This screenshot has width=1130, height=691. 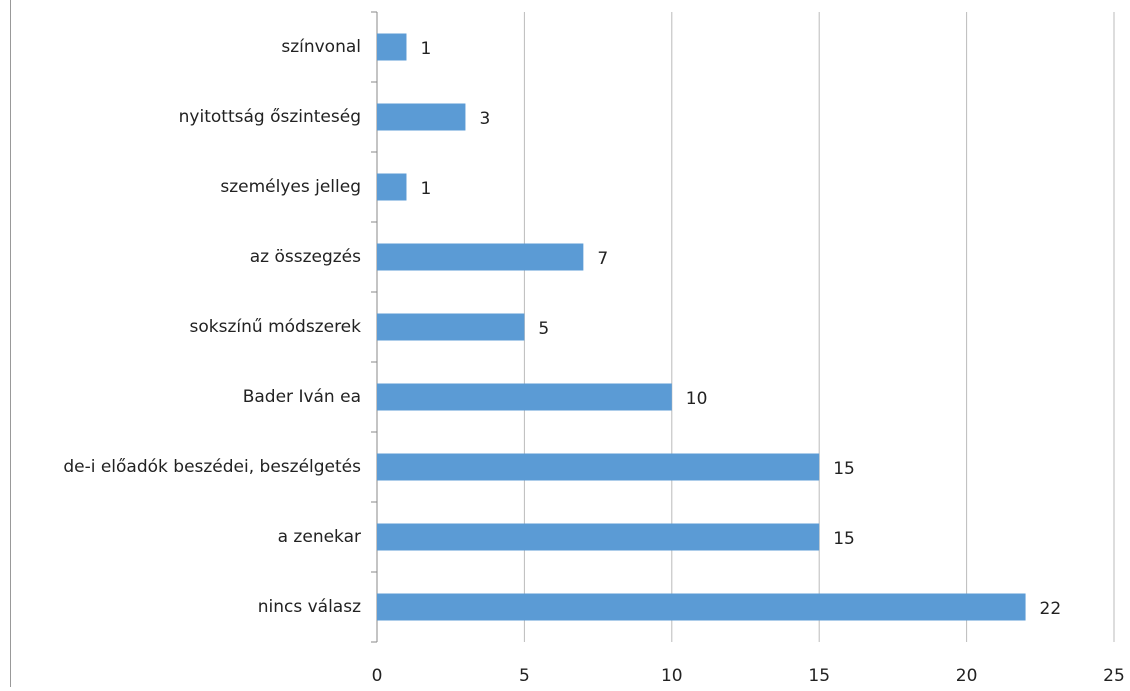 I want to click on data-label: 7, so click(x=602, y=259).